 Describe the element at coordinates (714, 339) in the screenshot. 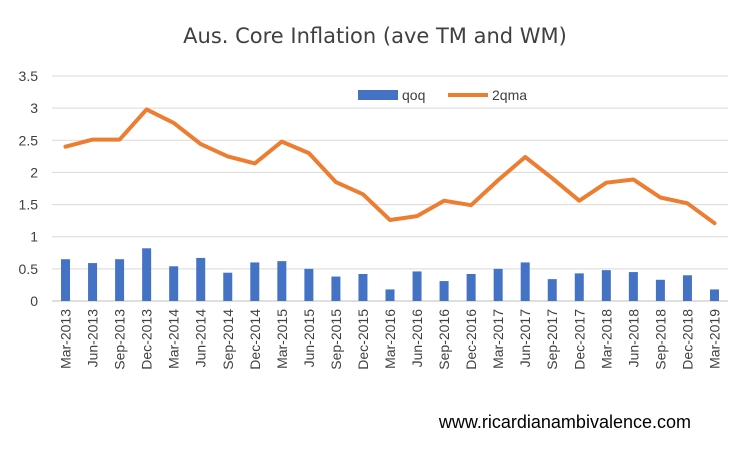

I see `x-tick-label: Mar-2019` at that location.